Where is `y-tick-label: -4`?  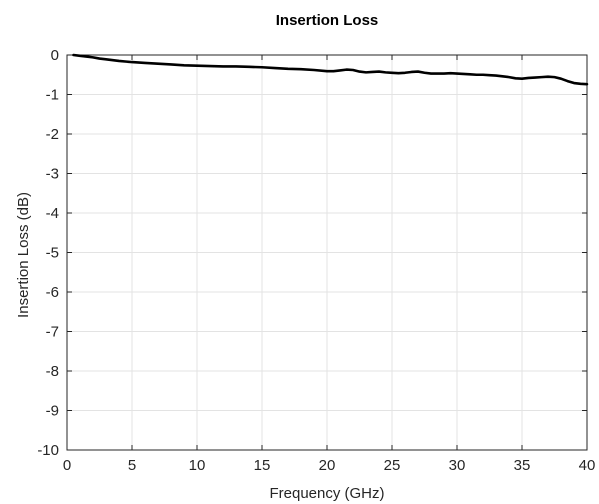
y-tick-label: -4 is located at coordinates (52, 213).